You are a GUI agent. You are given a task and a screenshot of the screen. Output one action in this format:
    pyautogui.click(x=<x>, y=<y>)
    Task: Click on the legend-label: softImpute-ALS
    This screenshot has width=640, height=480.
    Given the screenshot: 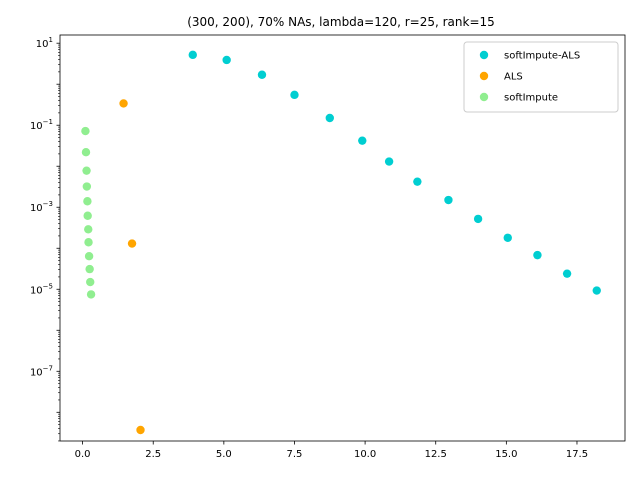 What is the action you would take?
    pyautogui.click(x=542, y=56)
    